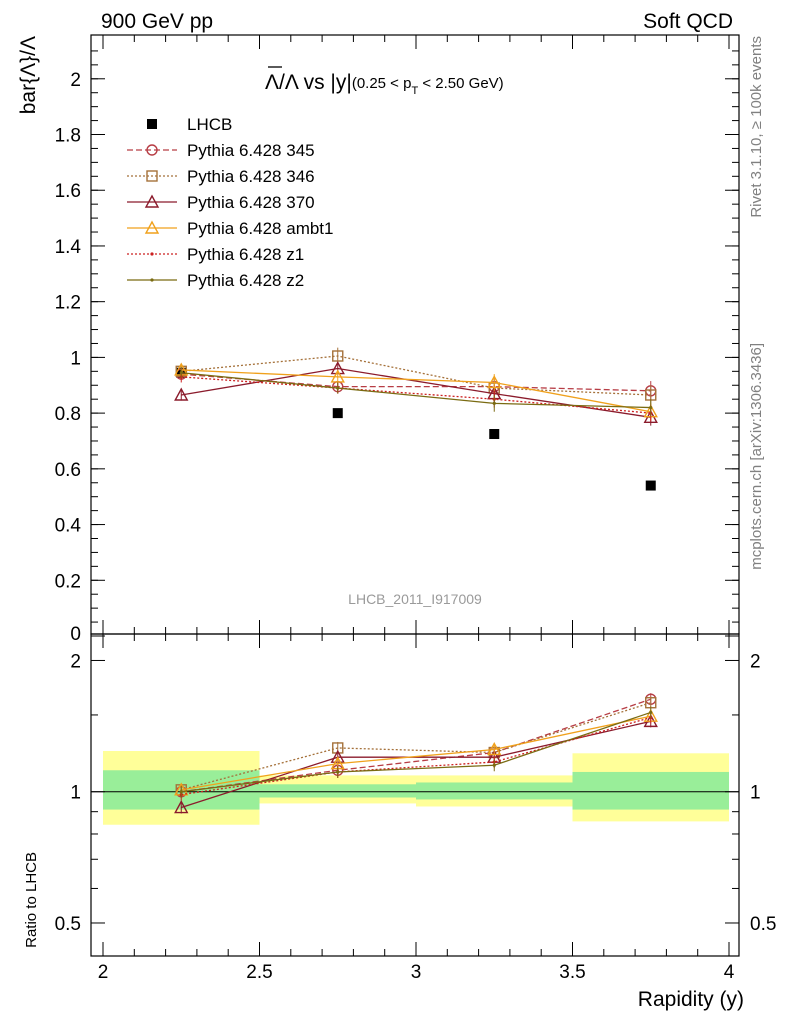  Describe the element at coordinates (691, 999) in the screenshot. I see `x-axis-label: Rapidity (y)` at that location.